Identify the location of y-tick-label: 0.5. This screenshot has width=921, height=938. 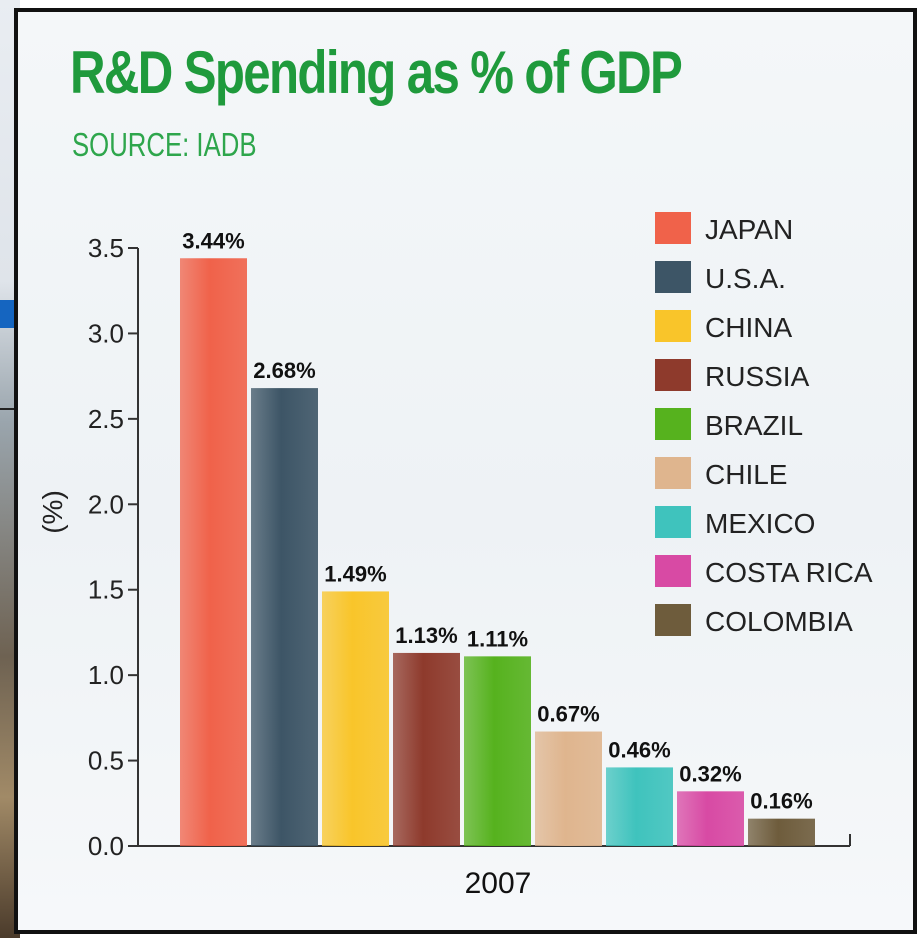
(106, 761).